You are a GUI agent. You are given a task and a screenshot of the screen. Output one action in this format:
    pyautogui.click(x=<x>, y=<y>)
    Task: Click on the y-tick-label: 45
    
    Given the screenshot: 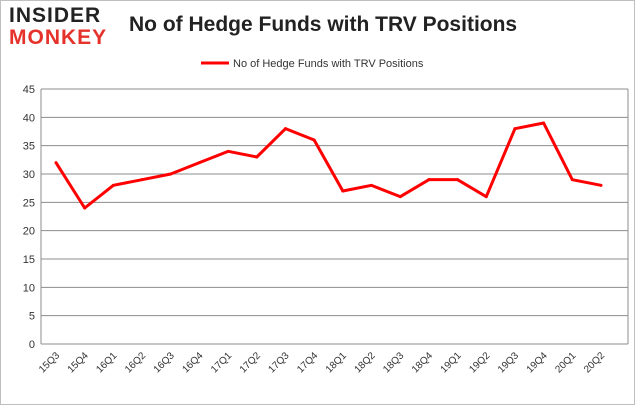 What is the action you would take?
    pyautogui.click(x=29, y=90)
    